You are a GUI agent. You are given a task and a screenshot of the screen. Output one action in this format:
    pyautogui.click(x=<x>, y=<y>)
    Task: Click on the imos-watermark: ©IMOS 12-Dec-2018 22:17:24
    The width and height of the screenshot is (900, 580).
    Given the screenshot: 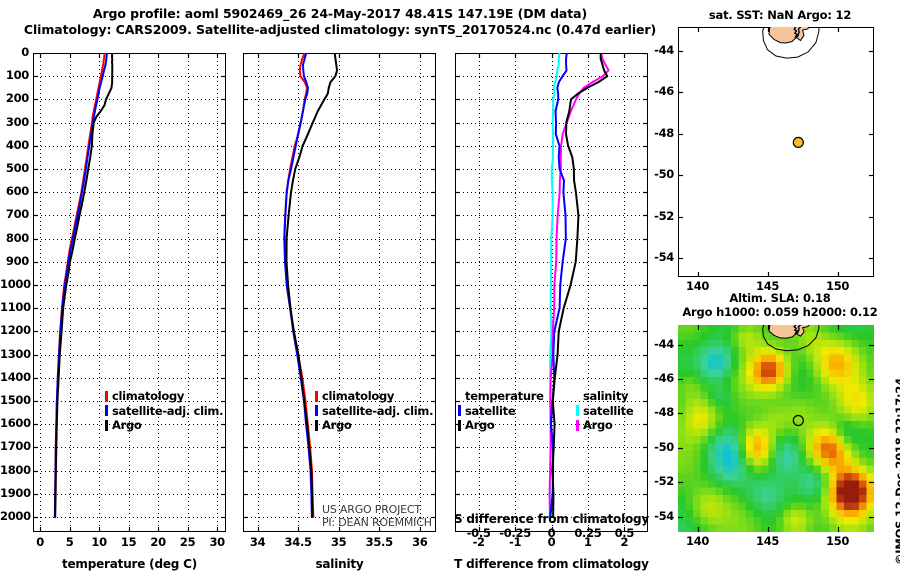 What is the action you would take?
    pyautogui.click(x=896, y=471)
    